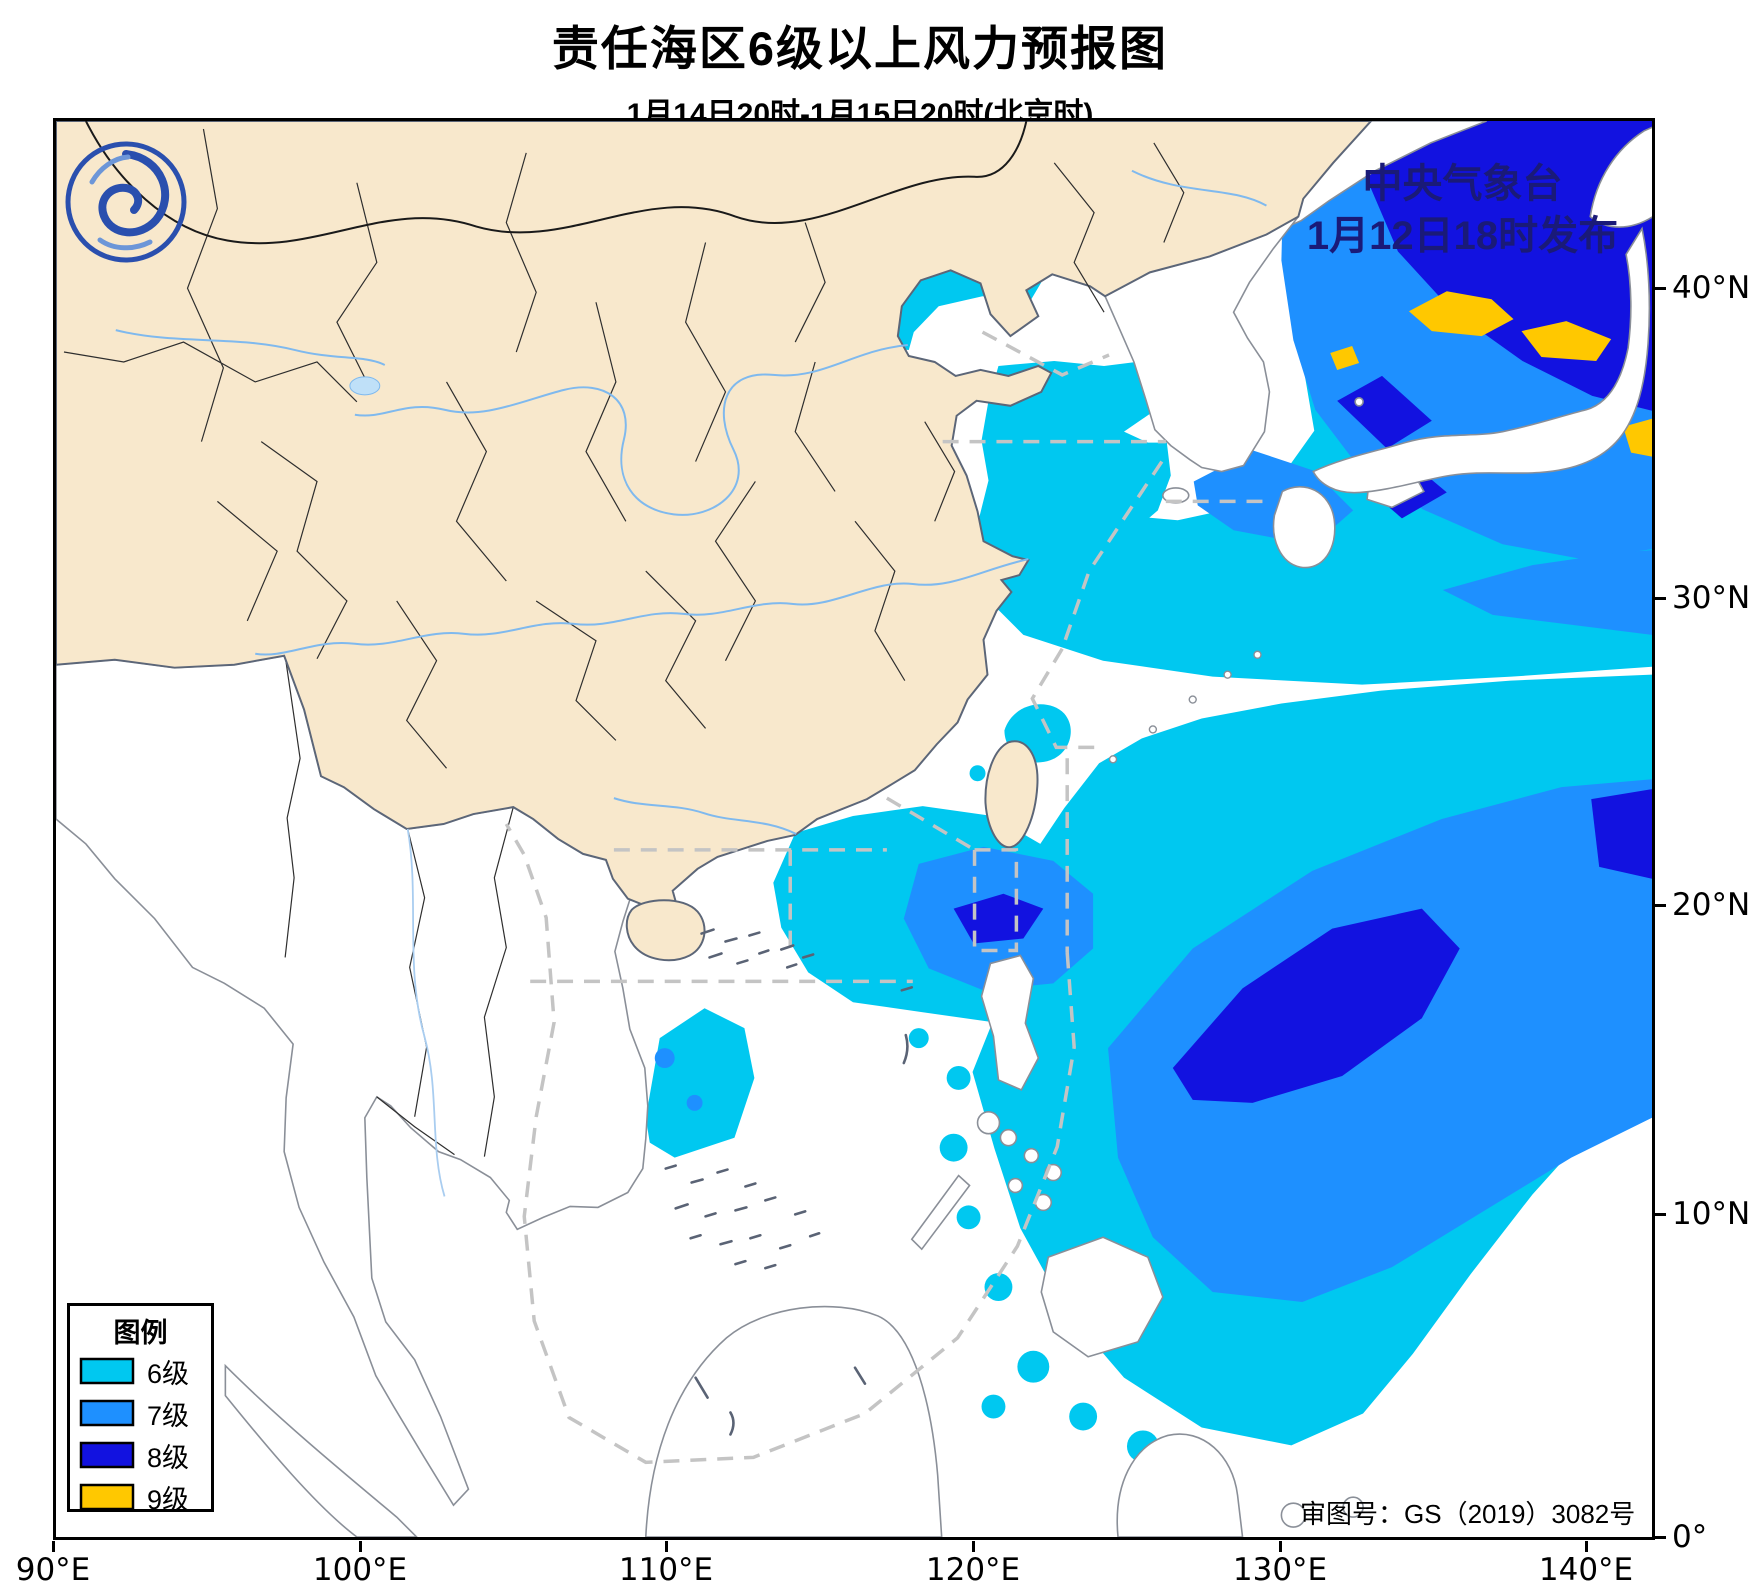 The height and width of the screenshot is (1589, 1764). I want to click on legend-item-8: 8级, so click(140, 1455).